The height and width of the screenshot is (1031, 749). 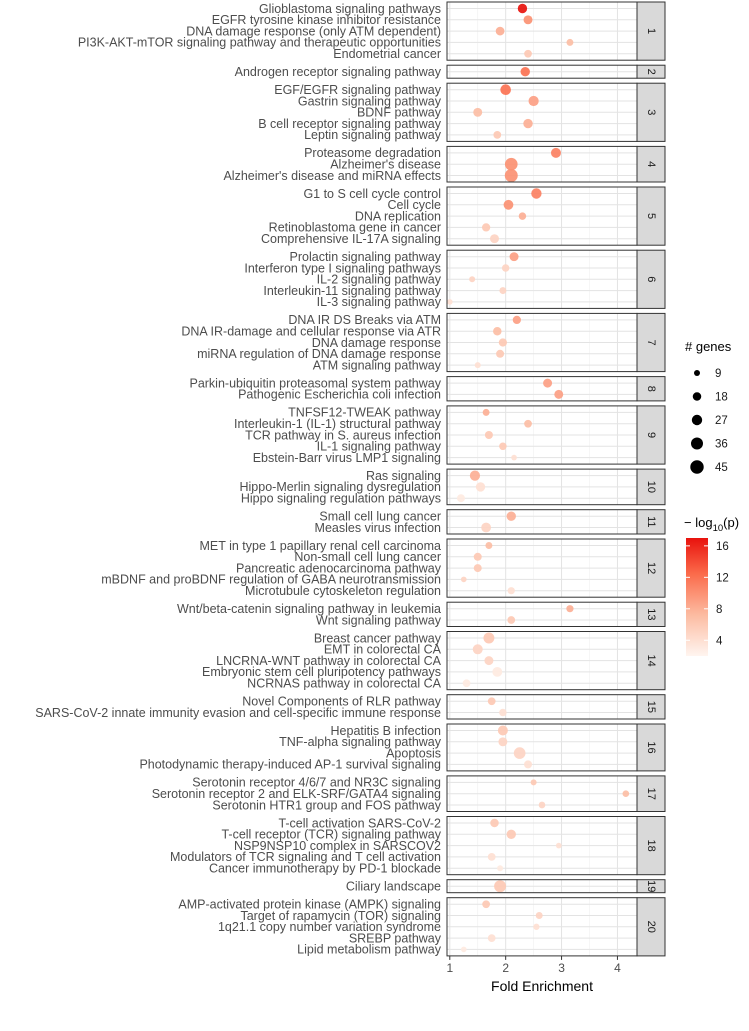 I want to click on term-label: Pancreatic adenocarcinoma pathway, so click(x=339, y=568).